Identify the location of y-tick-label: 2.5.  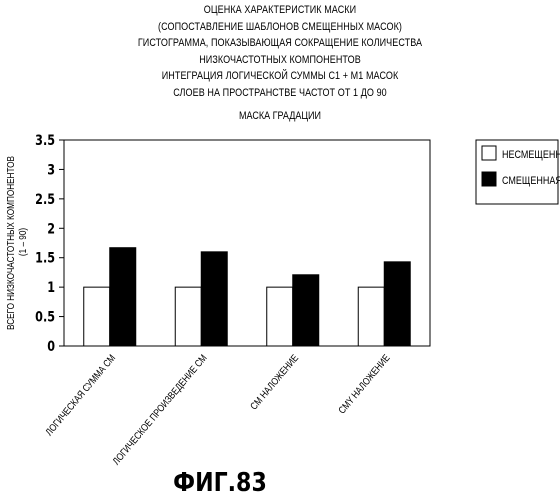
(45, 199).